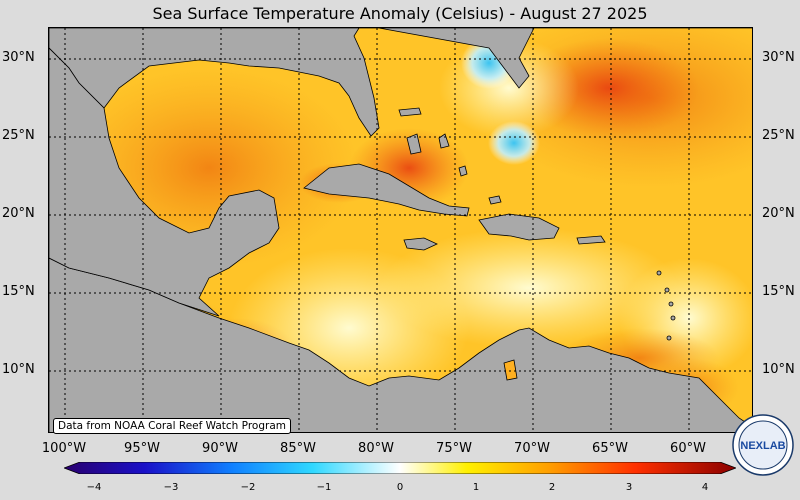 The height and width of the screenshot is (500, 800). What do you see at coordinates (400, 468) in the screenshot?
I see `colorbar` at bounding box center [400, 468].